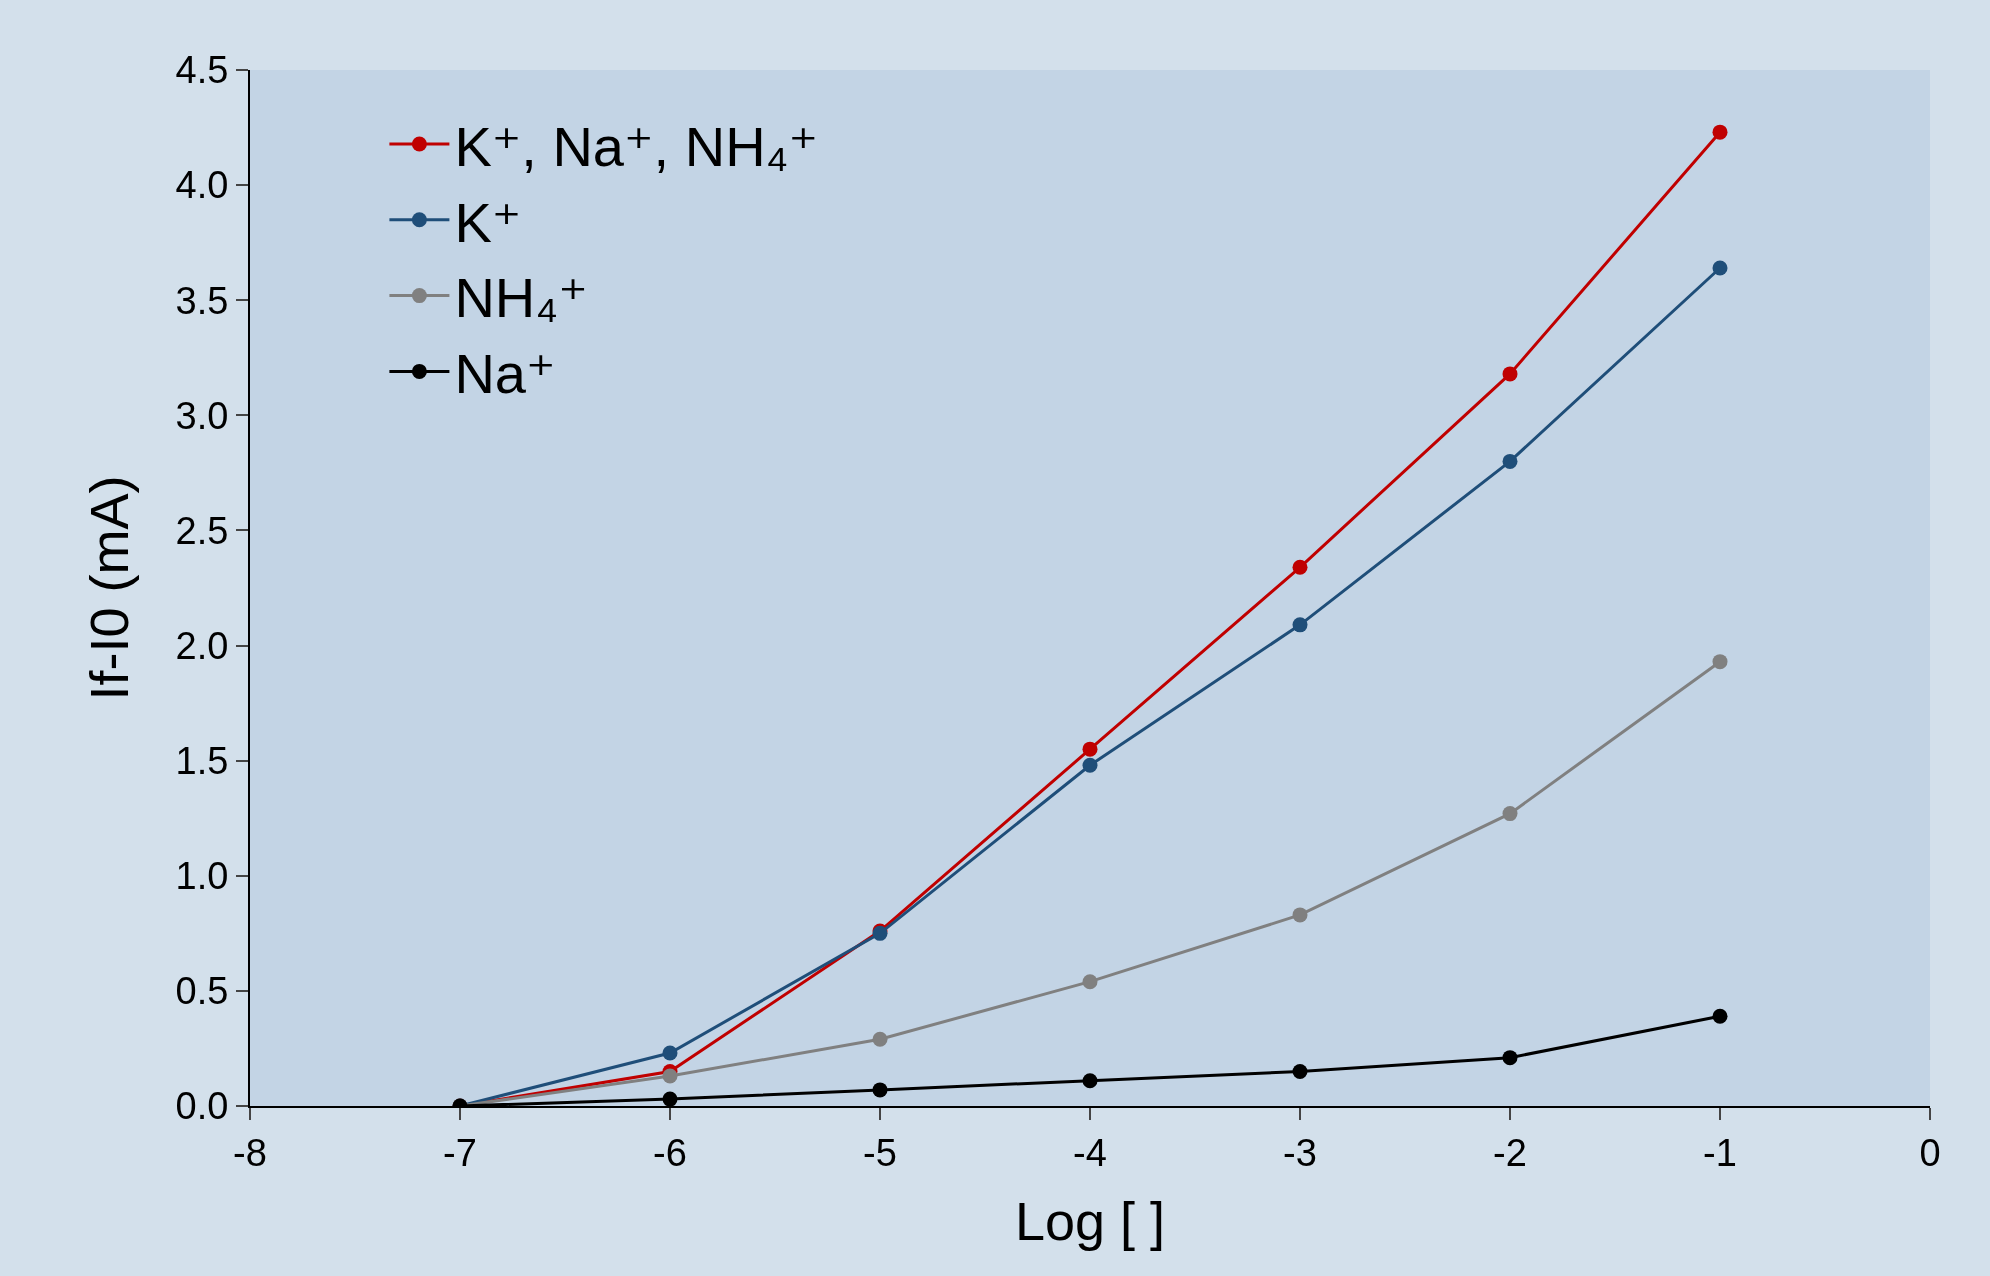  What do you see at coordinates (1930, 1152) in the screenshot?
I see `x-tick-label: 0` at bounding box center [1930, 1152].